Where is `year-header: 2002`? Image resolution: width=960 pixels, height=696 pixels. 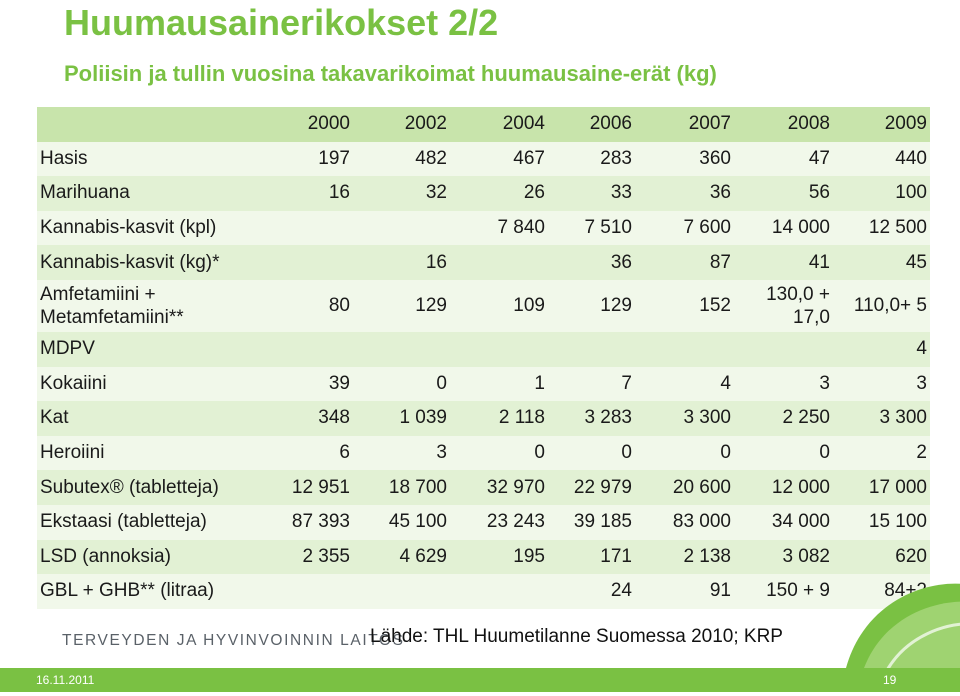
year-header: 2002 is located at coordinates (401, 124).